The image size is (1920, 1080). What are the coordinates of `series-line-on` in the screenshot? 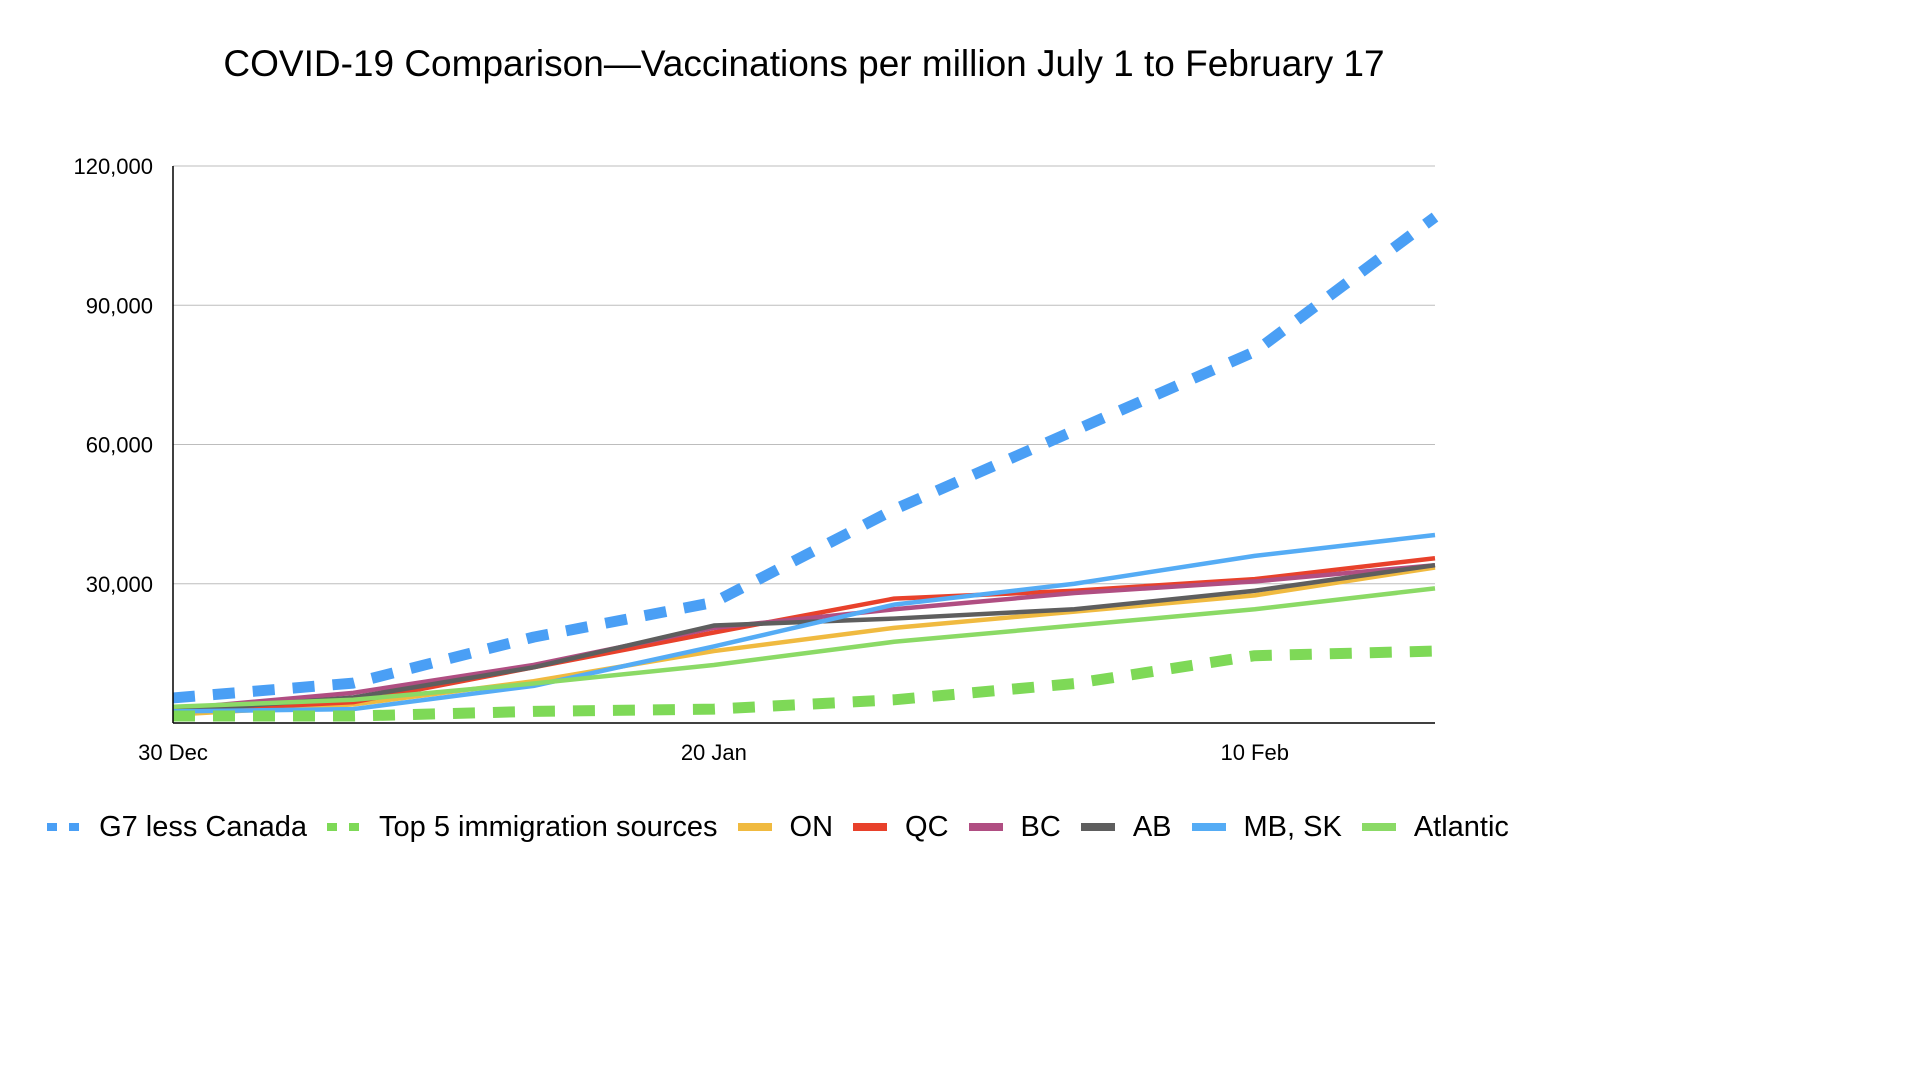 It's located at (804, 641).